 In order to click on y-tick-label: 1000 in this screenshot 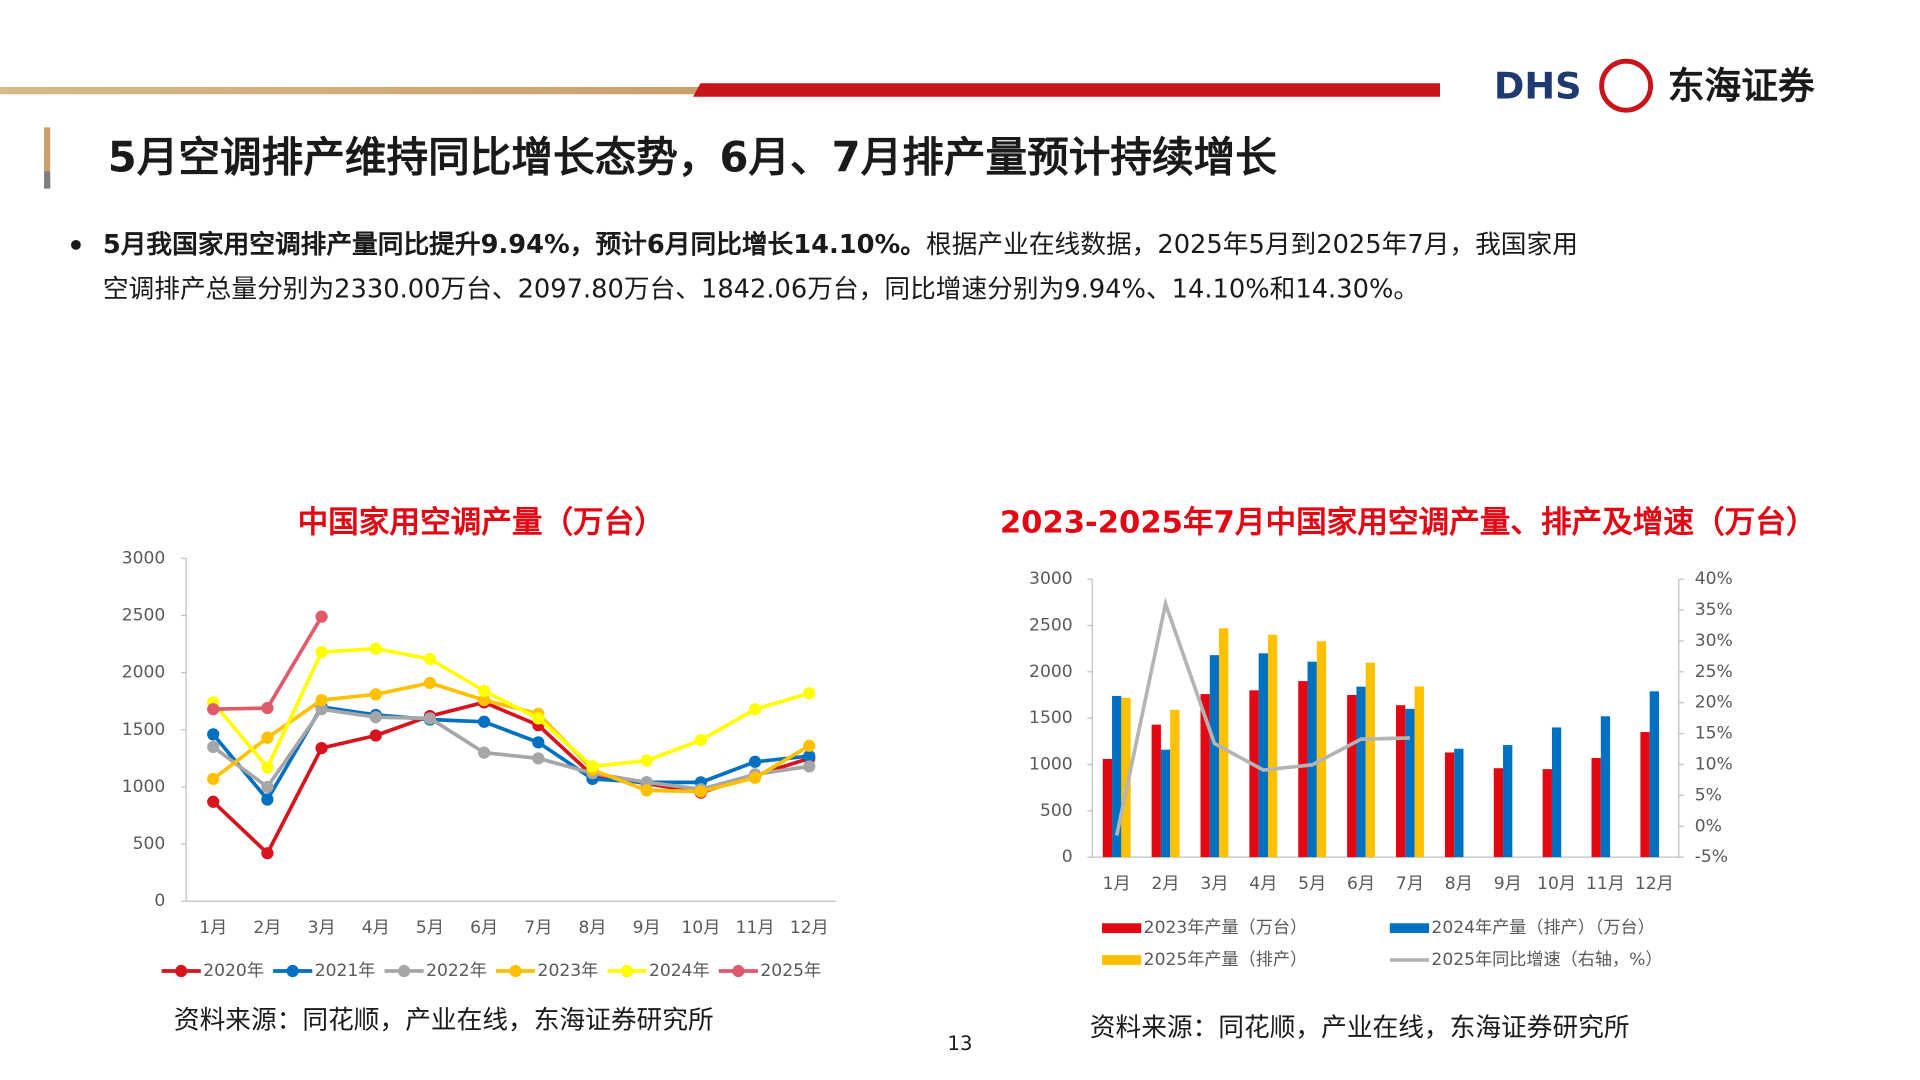, I will do `click(1051, 764)`.